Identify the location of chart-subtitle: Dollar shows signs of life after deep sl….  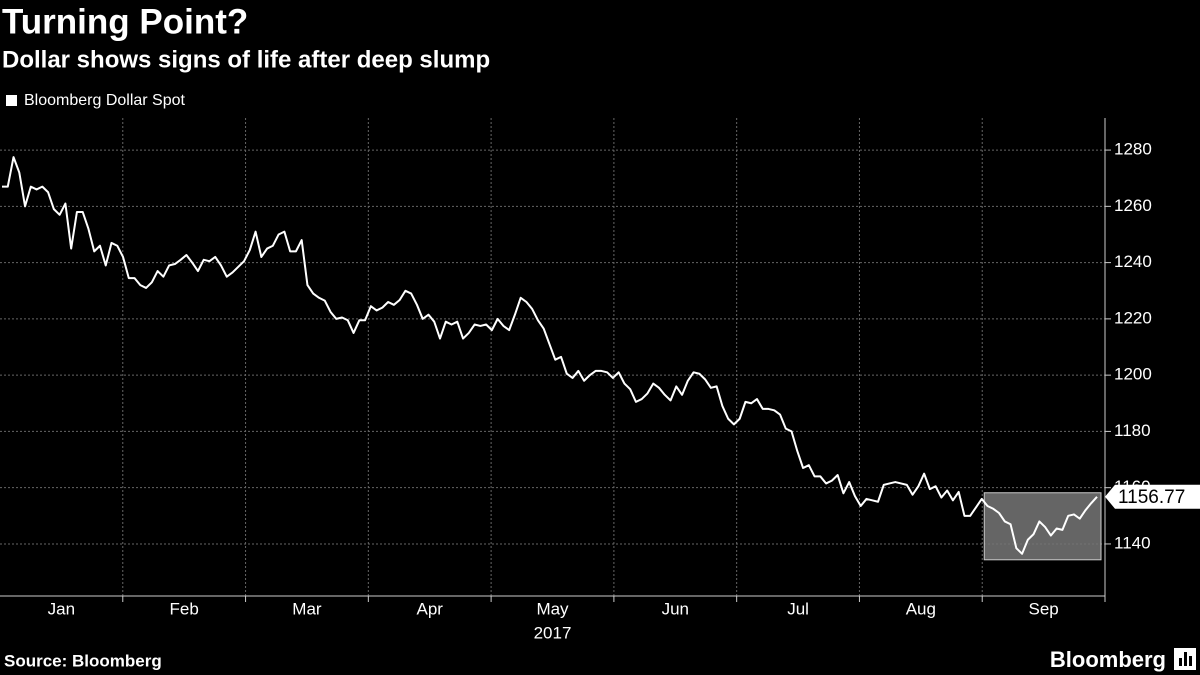
(246, 59).